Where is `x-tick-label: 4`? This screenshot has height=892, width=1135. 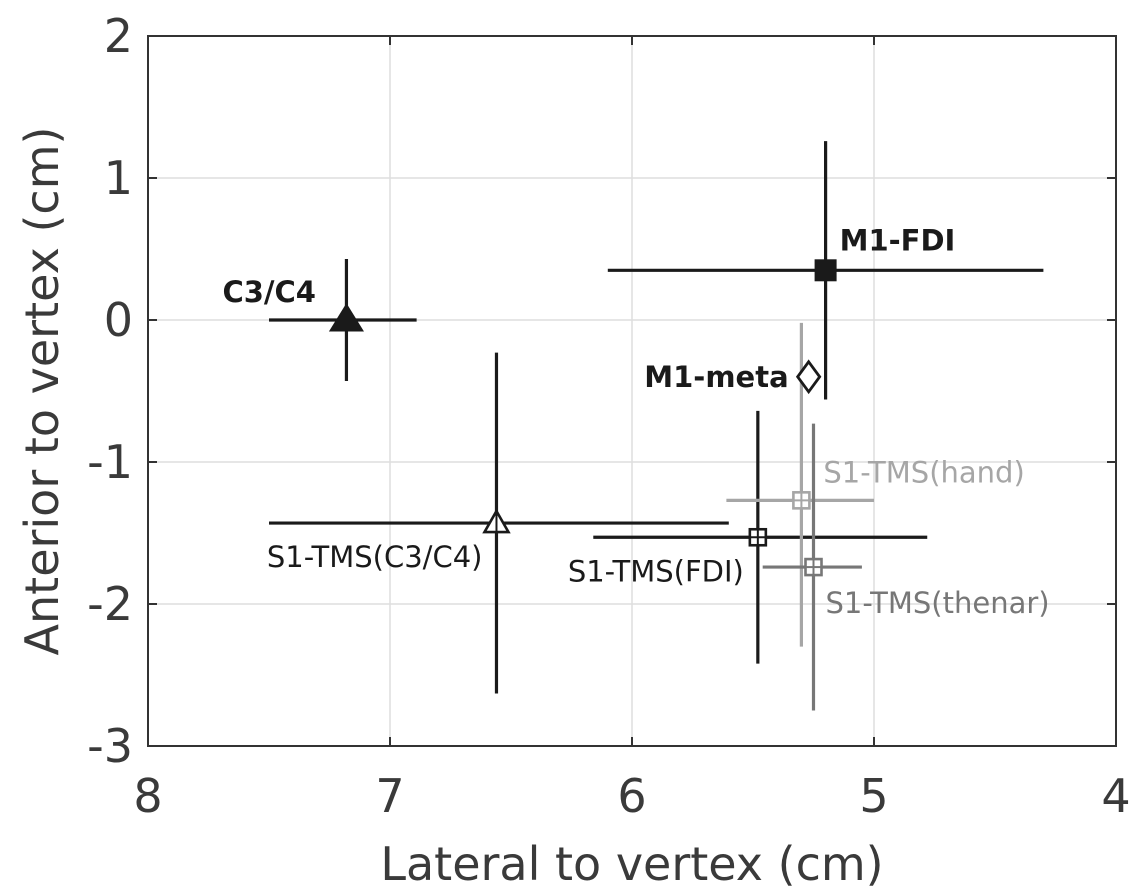 x-tick-label: 4 is located at coordinates (1115, 796).